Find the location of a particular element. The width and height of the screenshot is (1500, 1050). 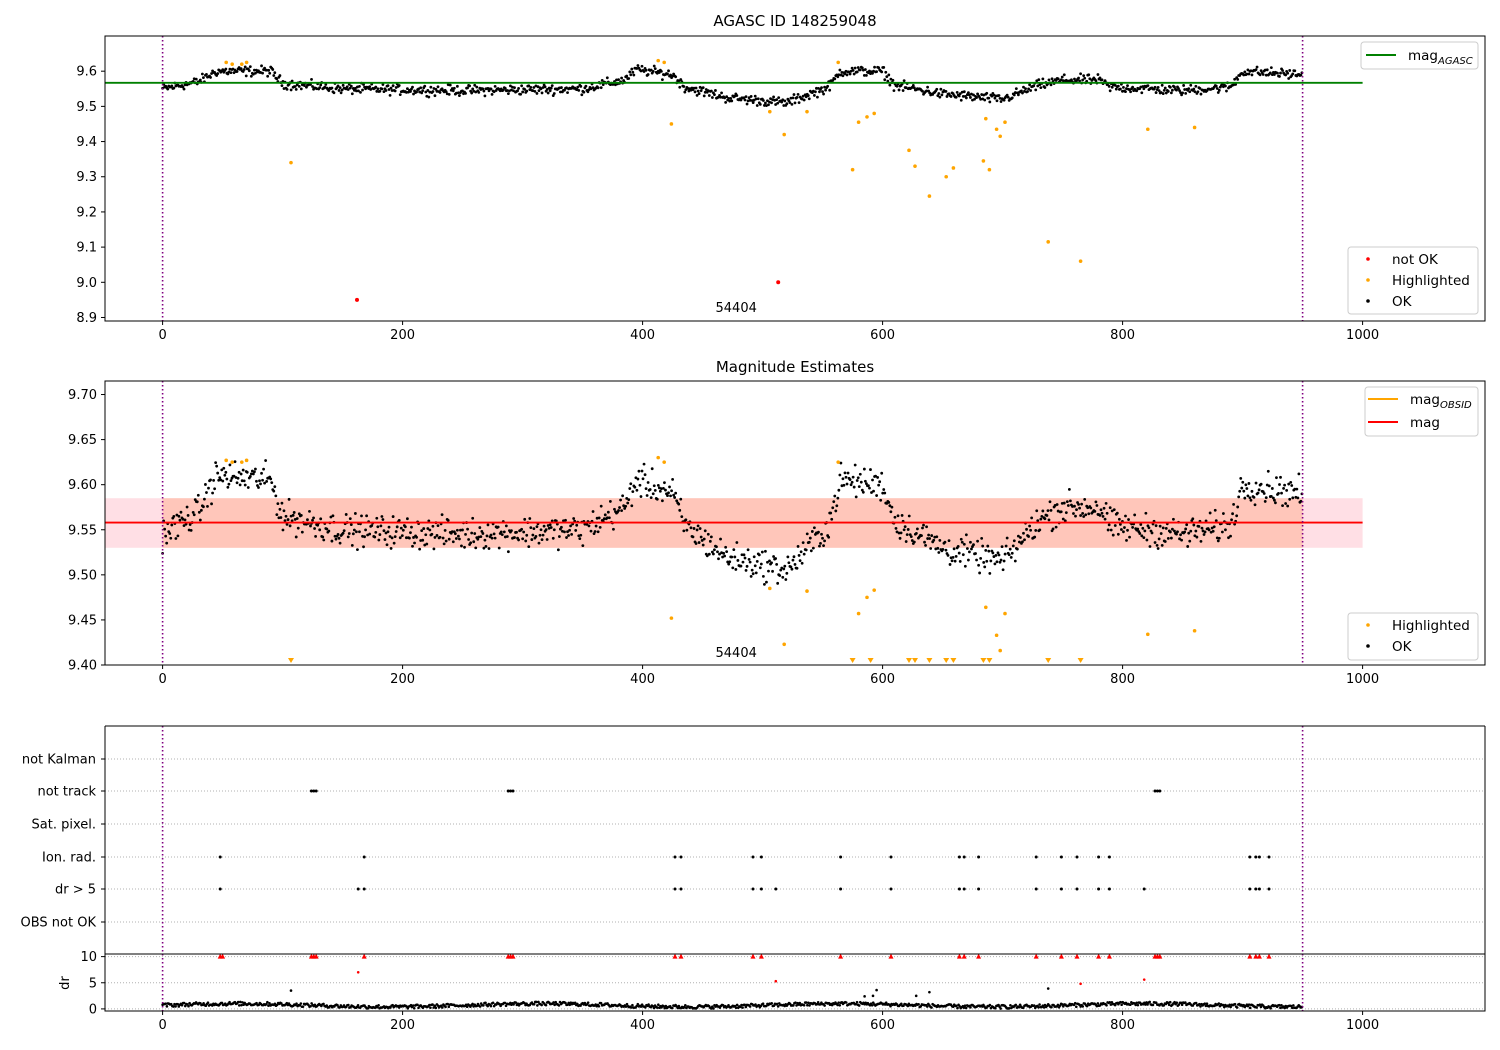

dr-clipped-marker is located at coordinates (1160, 956).